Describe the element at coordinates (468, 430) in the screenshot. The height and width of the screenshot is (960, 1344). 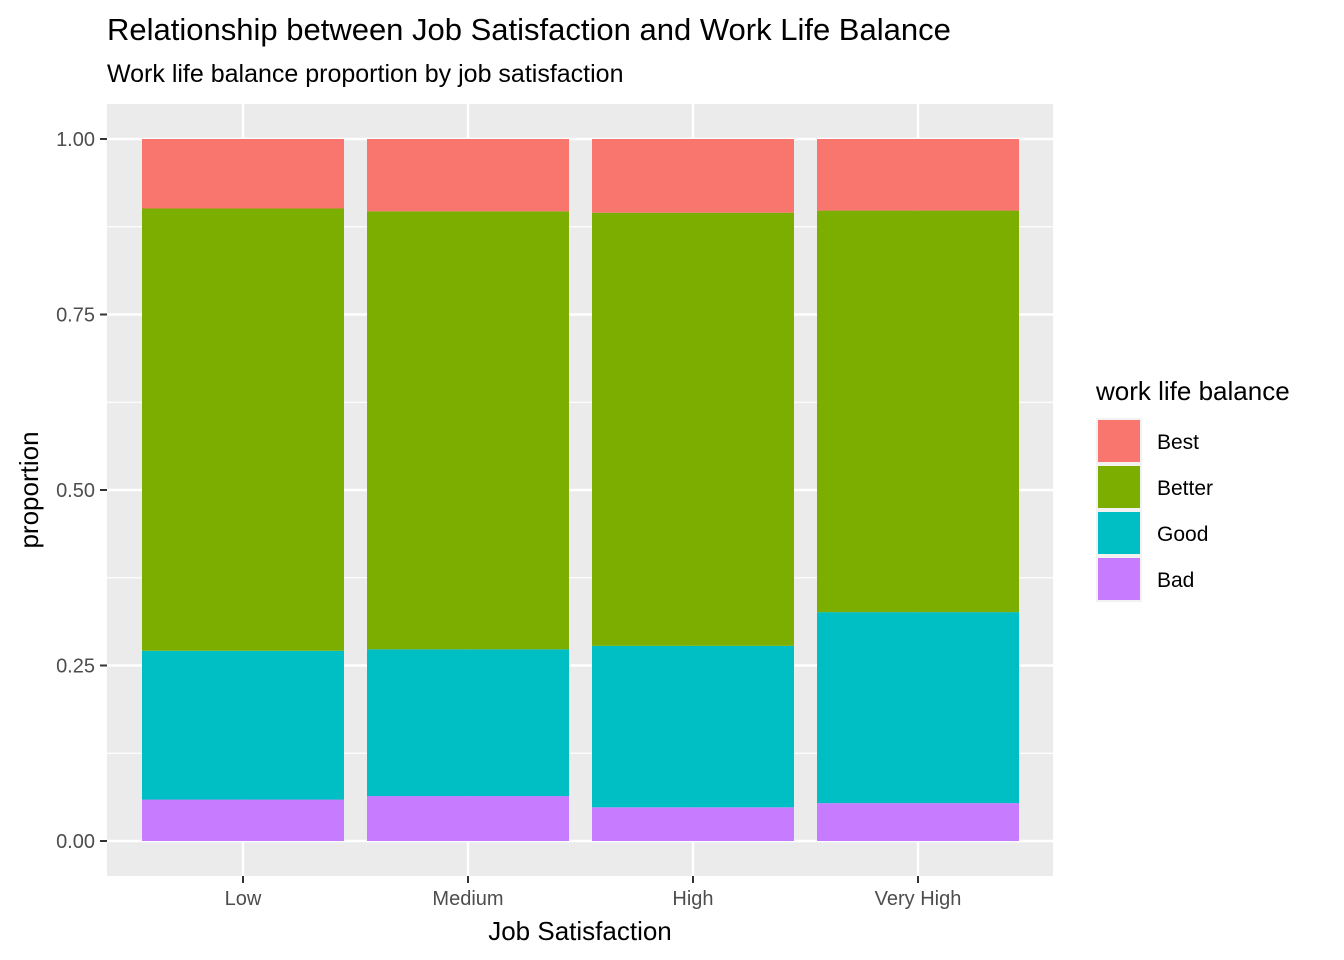
I see `bar-better-medium` at that location.